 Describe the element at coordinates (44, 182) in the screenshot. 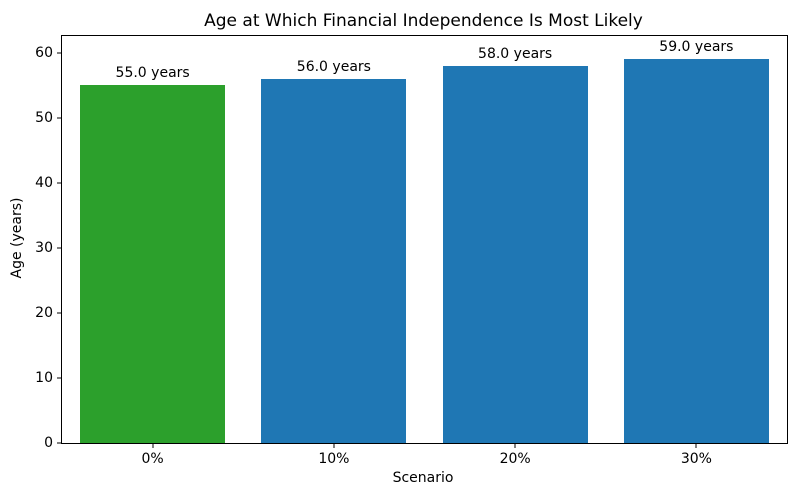

I see `y-tick-label: 40` at that location.